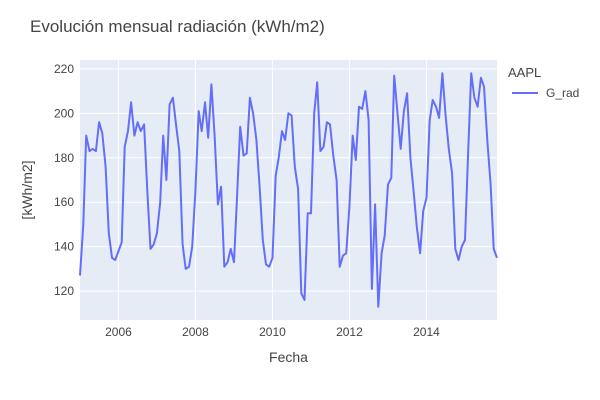 Image resolution: width=600 pixels, height=400 pixels. I want to click on y-tick-label: 160, so click(64, 202).